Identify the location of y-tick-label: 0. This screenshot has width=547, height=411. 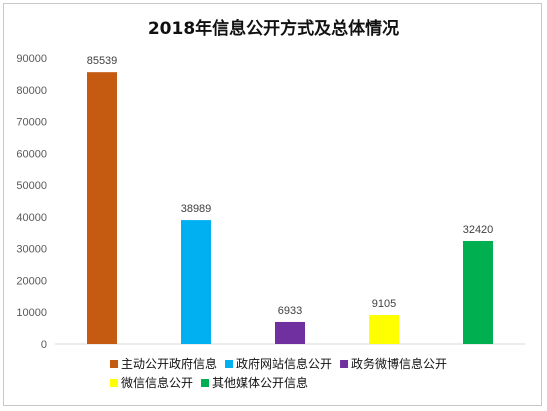
(44, 345).